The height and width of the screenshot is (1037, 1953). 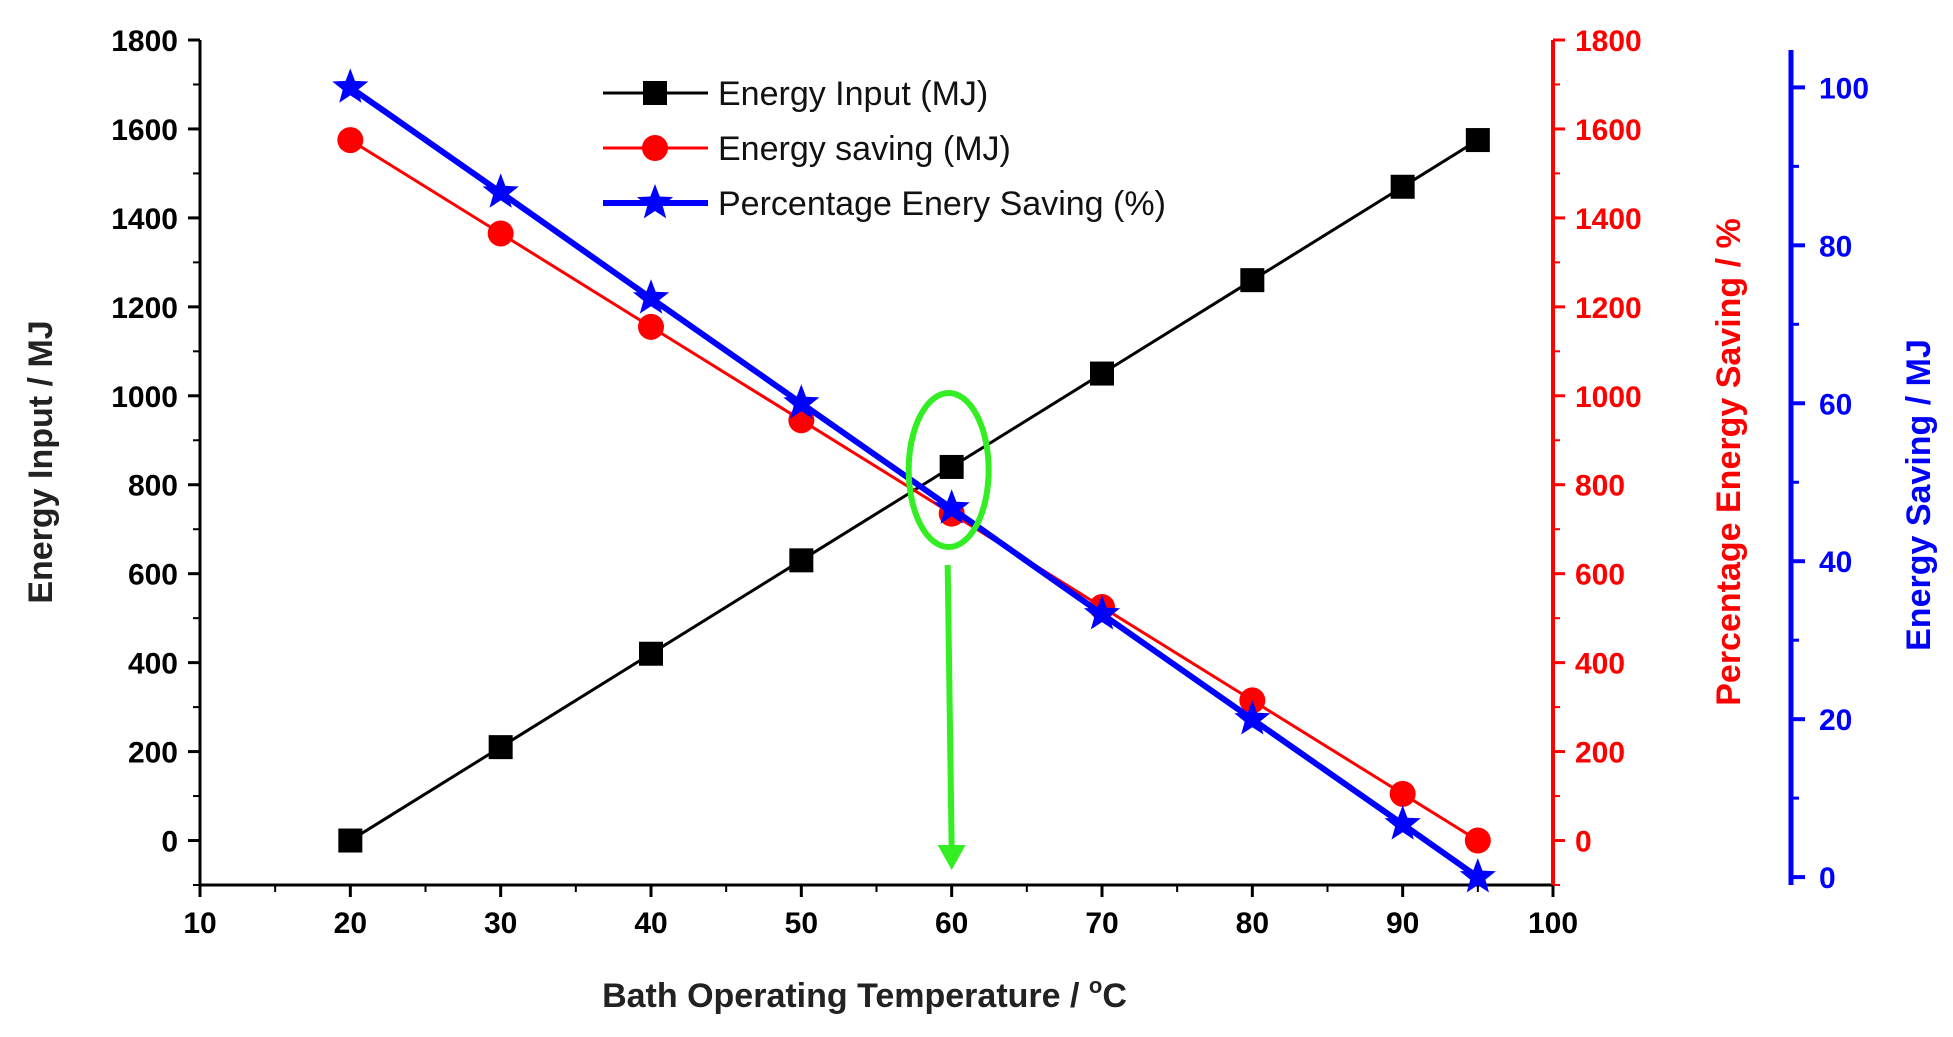 What do you see at coordinates (1600, 753) in the screenshot?
I see `y-right-red-tick-label: 200` at bounding box center [1600, 753].